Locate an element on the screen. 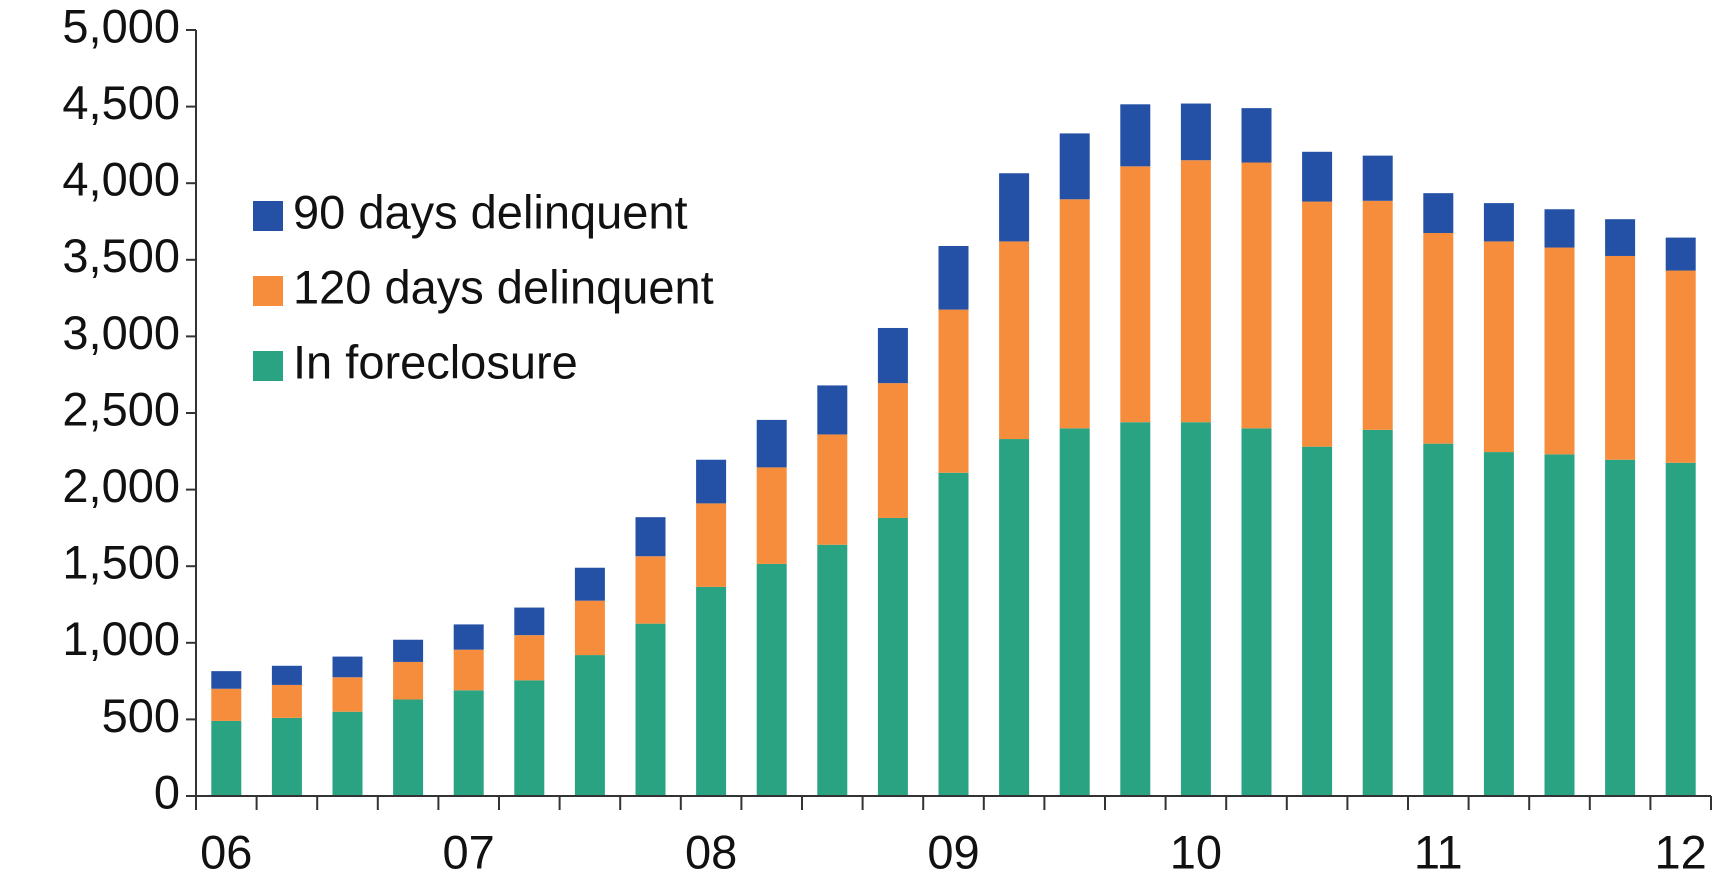 This screenshot has height=883, width=1723. x-tick-label: 08 is located at coordinates (711, 851).